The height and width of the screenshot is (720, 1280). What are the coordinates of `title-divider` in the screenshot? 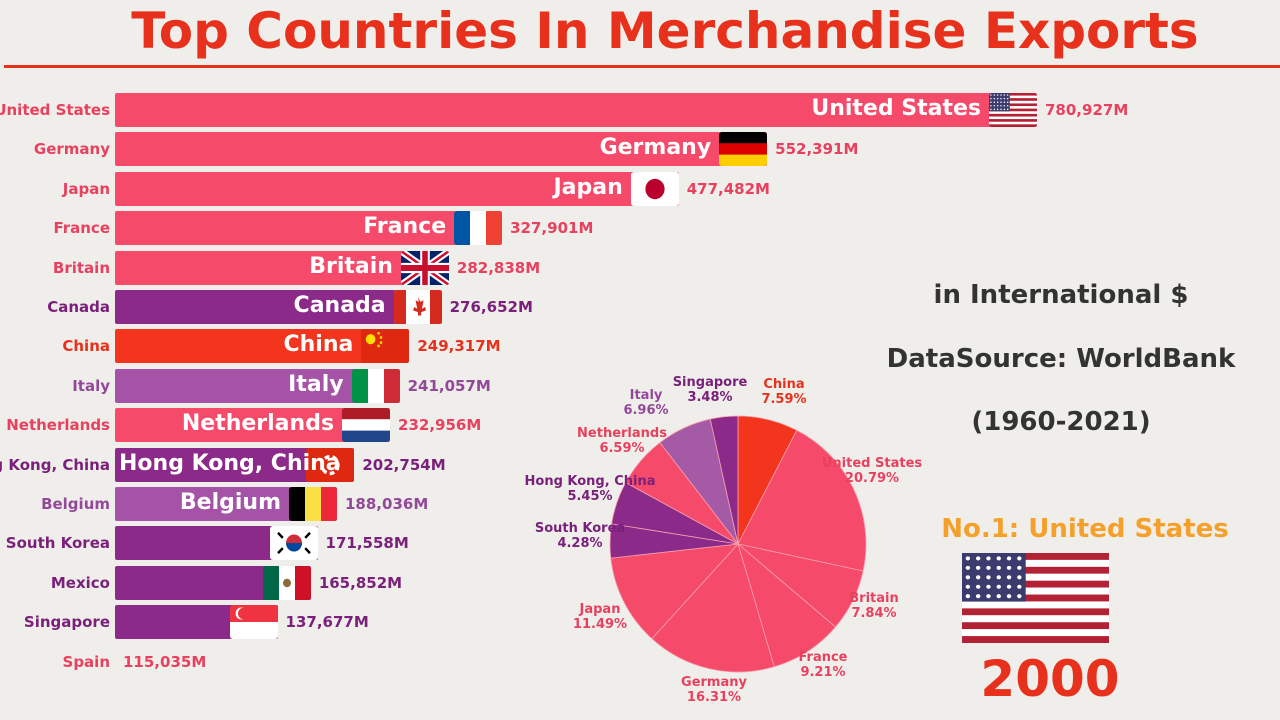 It's located at (642, 66).